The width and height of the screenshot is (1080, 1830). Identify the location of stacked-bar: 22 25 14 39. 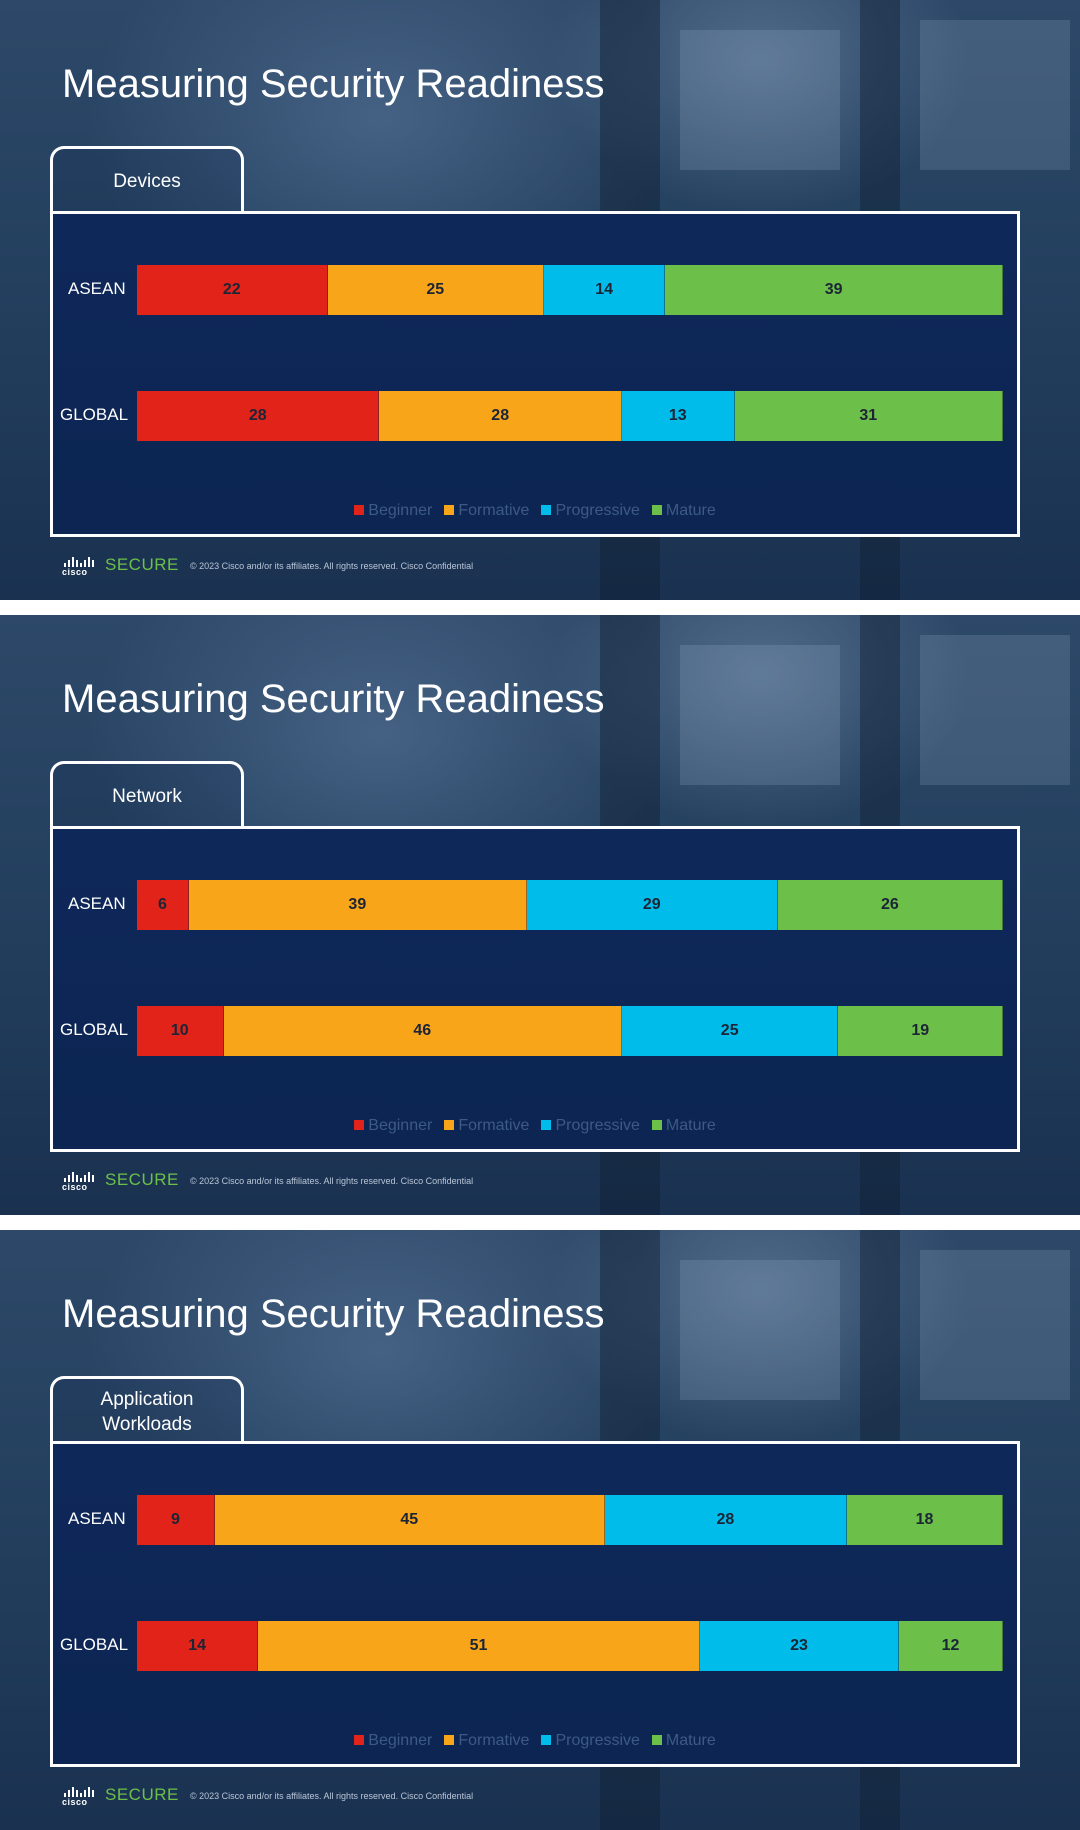
(570, 290).